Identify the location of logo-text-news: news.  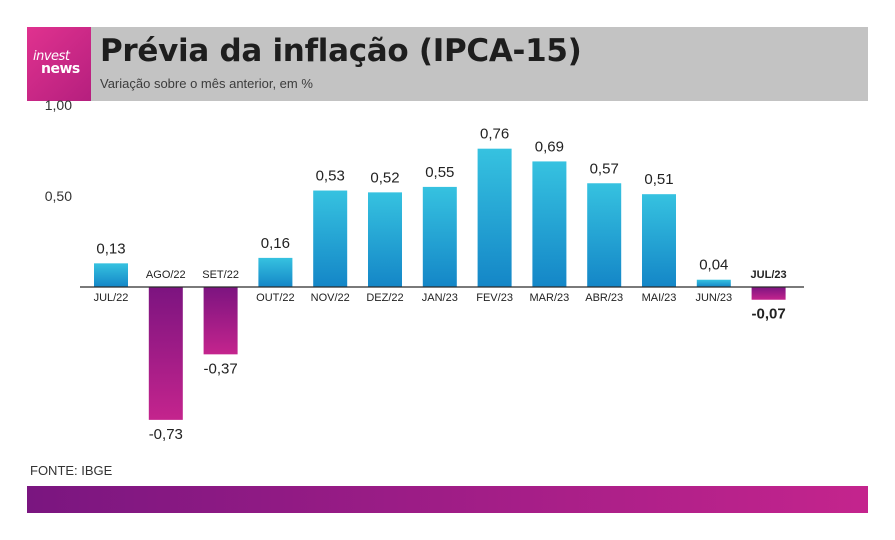
(60, 69).